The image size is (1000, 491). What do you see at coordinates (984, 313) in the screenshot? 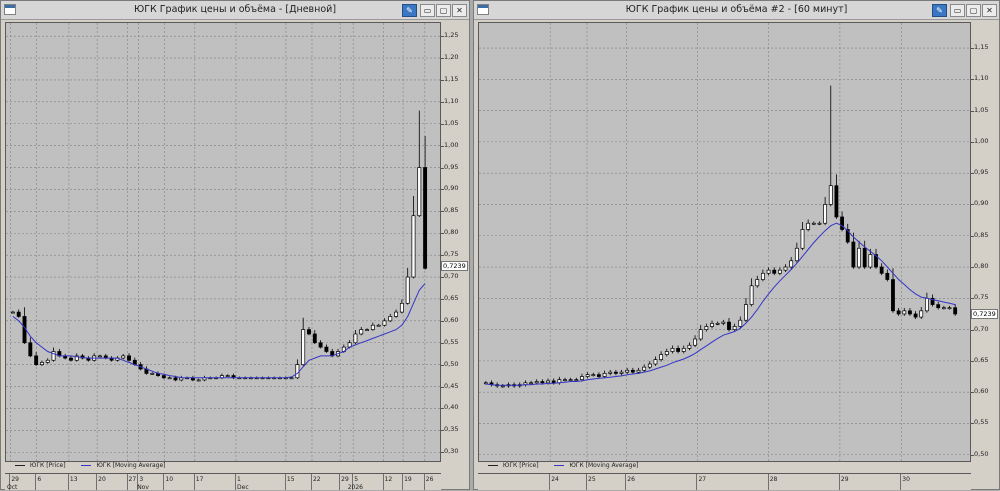
I see `last-price-tag: 0,7239` at bounding box center [984, 313].